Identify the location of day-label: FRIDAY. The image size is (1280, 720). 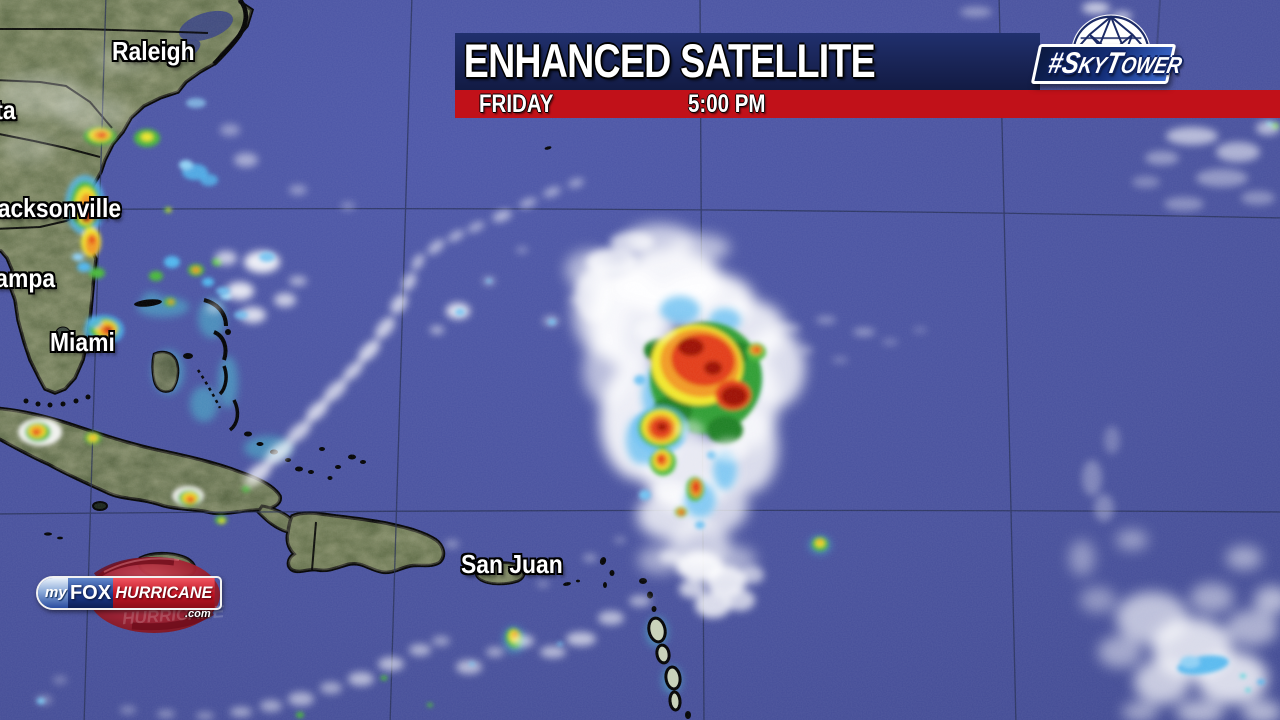
(516, 104).